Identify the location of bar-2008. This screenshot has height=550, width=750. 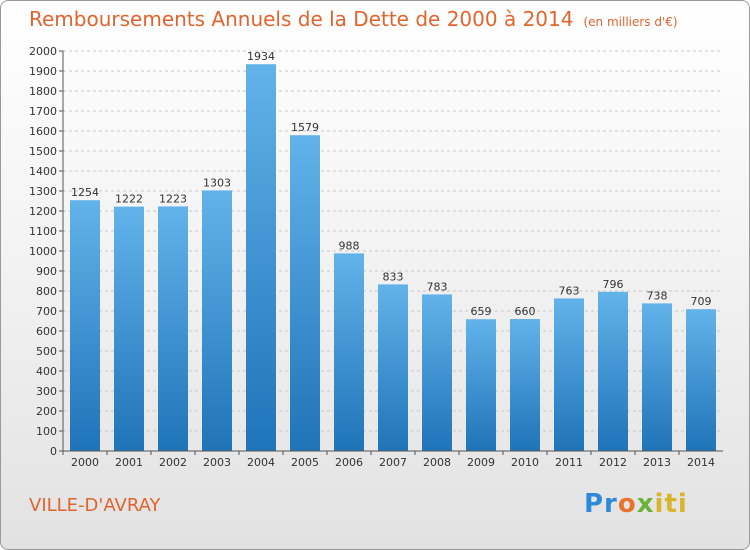
(437, 372).